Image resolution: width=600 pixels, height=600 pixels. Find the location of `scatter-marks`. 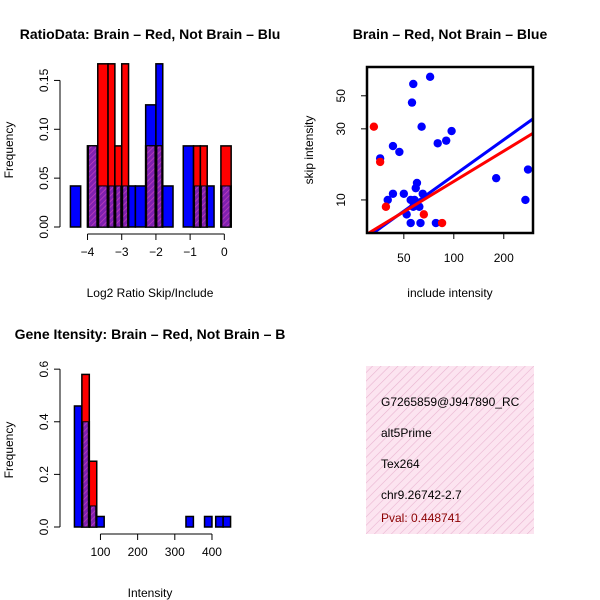

scatter-marks is located at coordinates (450, 152).